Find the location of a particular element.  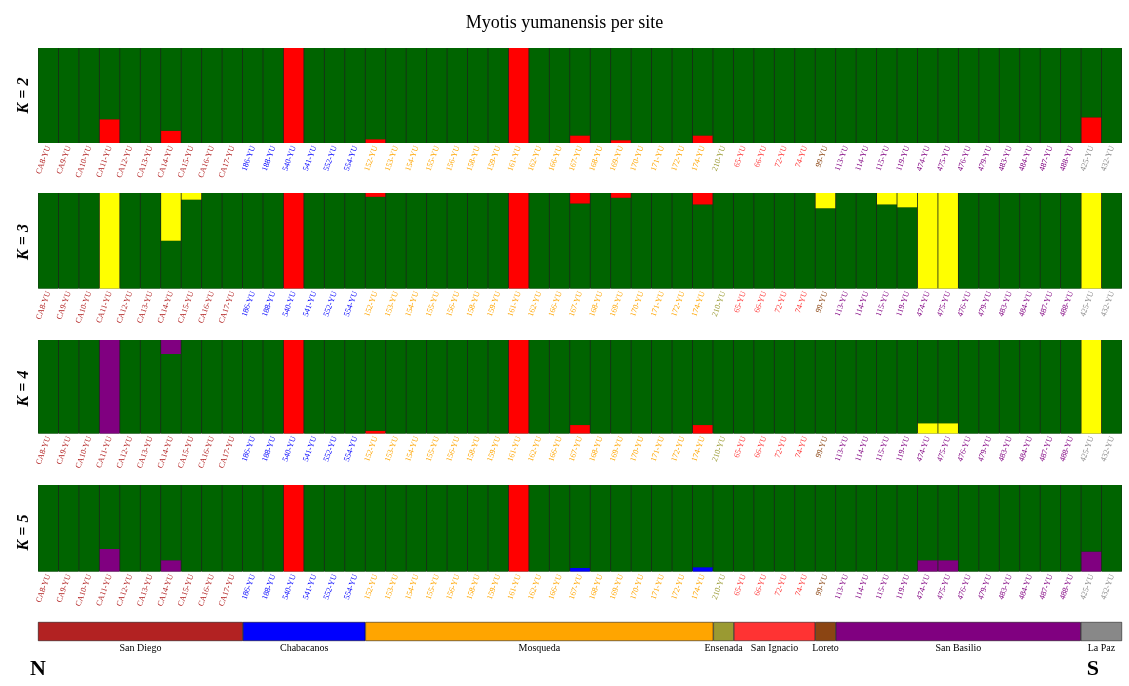

x-tick-label: 210-YU is located at coordinates (718, 448).